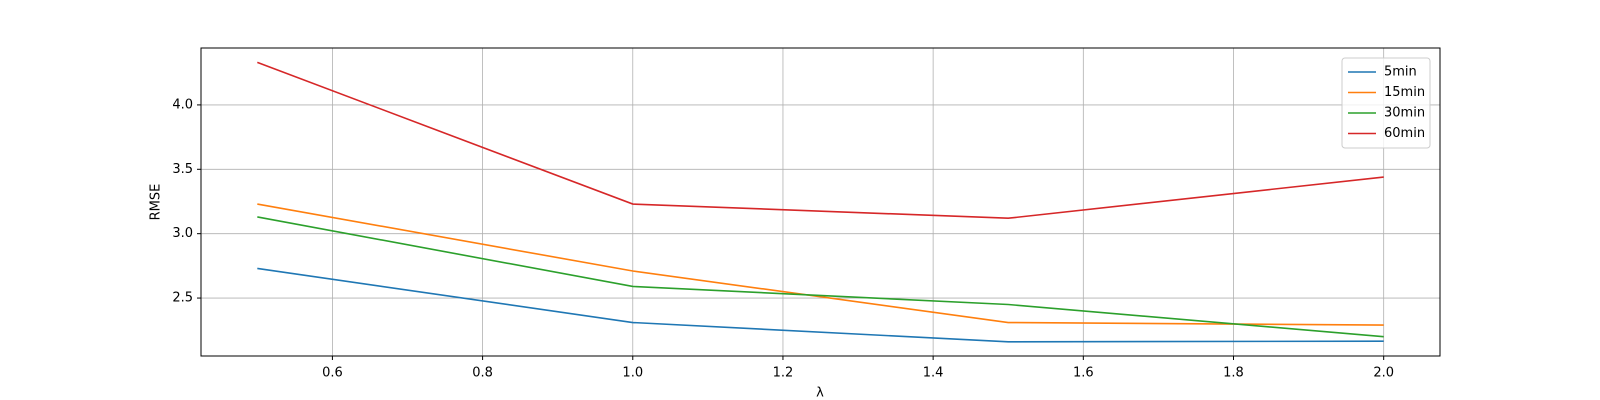 The image size is (1600, 400). I want to click on legend-box, so click(1386, 103).